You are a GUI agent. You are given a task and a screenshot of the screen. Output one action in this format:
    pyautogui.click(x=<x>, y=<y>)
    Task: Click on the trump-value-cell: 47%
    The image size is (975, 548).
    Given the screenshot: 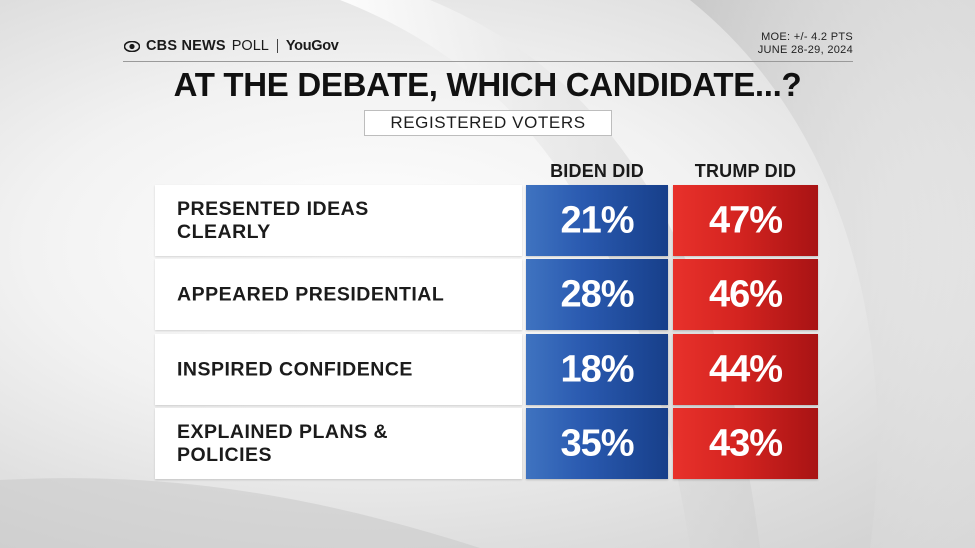 What is the action you would take?
    pyautogui.click(x=745, y=220)
    